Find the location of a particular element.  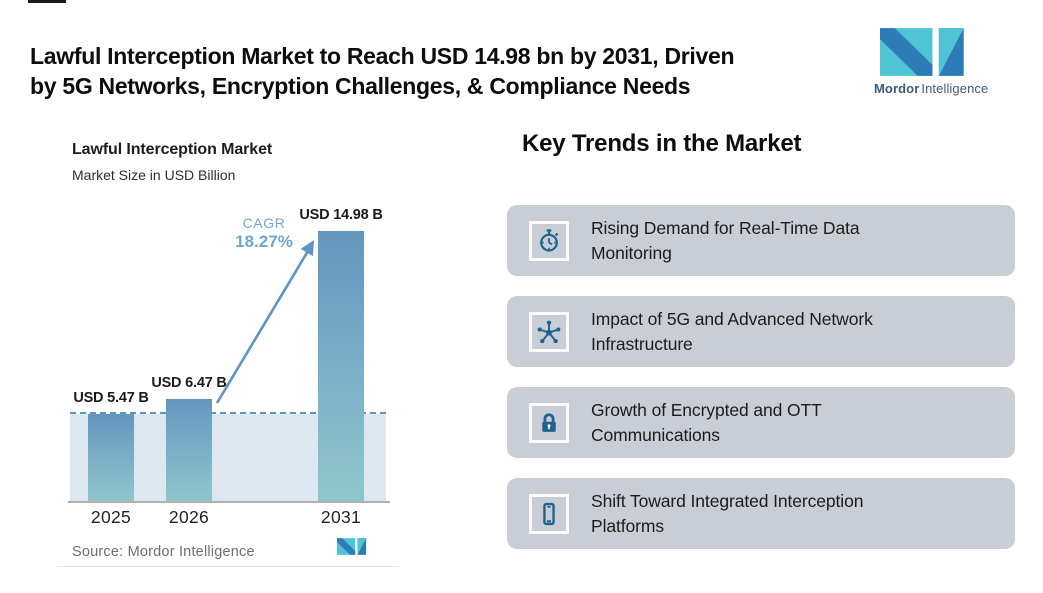

cagr-value: 18.27% is located at coordinates (264, 241).